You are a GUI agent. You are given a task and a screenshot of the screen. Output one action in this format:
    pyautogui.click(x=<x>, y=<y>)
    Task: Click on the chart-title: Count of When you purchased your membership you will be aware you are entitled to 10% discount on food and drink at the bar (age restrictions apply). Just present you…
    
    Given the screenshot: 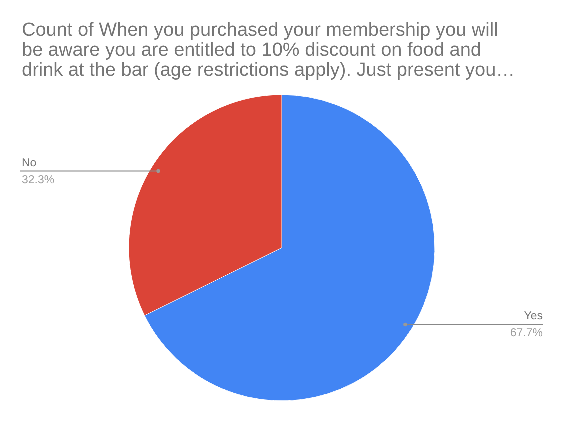 What is the action you would take?
    pyautogui.click(x=269, y=50)
    